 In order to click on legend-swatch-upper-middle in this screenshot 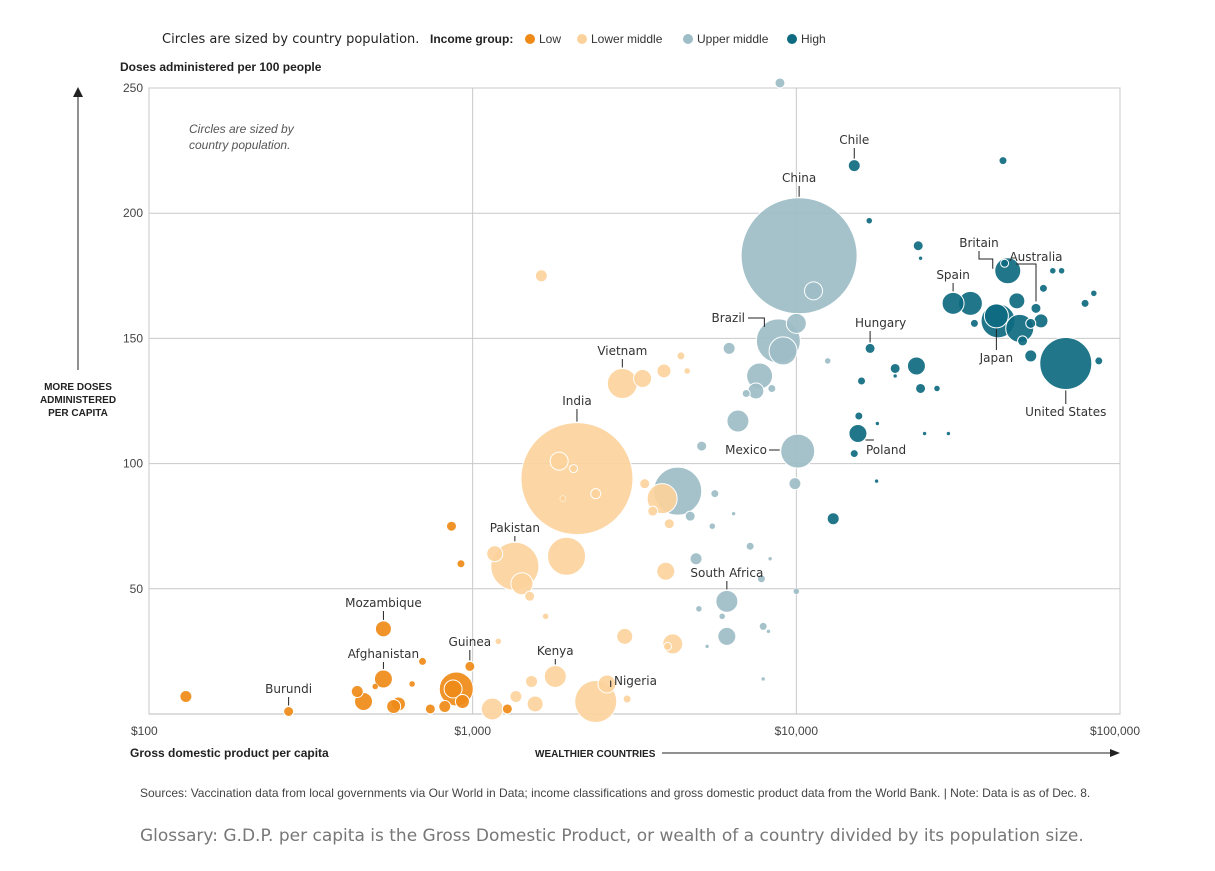, I will do `click(688, 39)`.